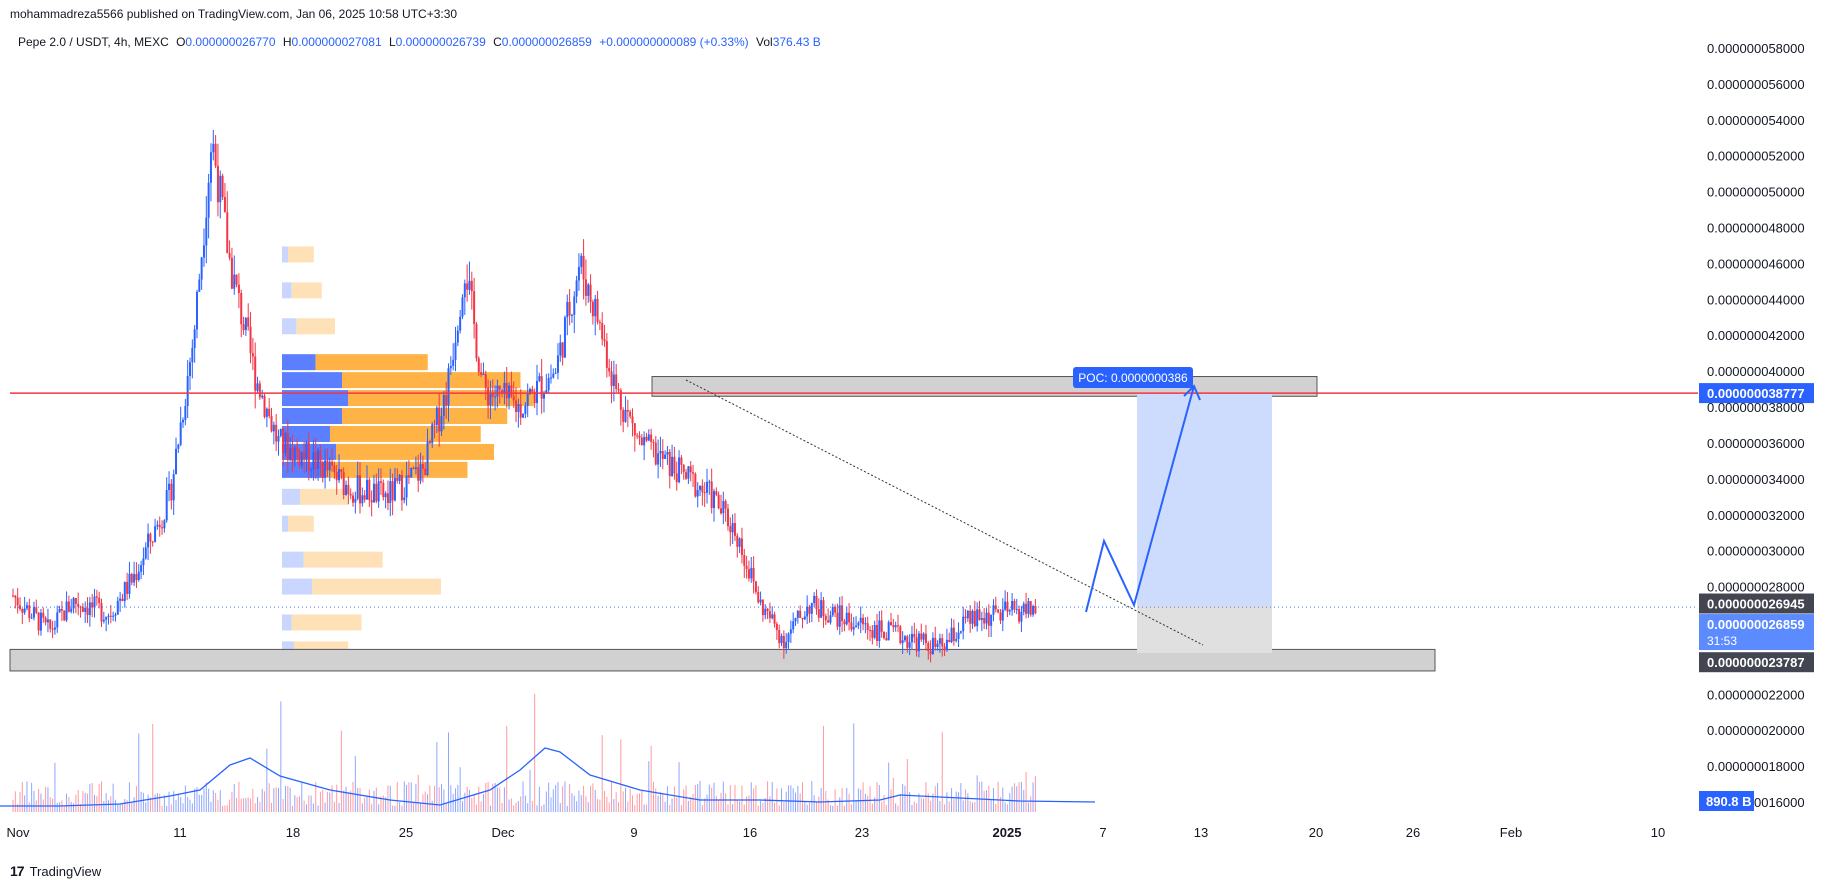  Describe the element at coordinates (287, 42) in the screenshot. I see `legend-high-label: H` at that location.